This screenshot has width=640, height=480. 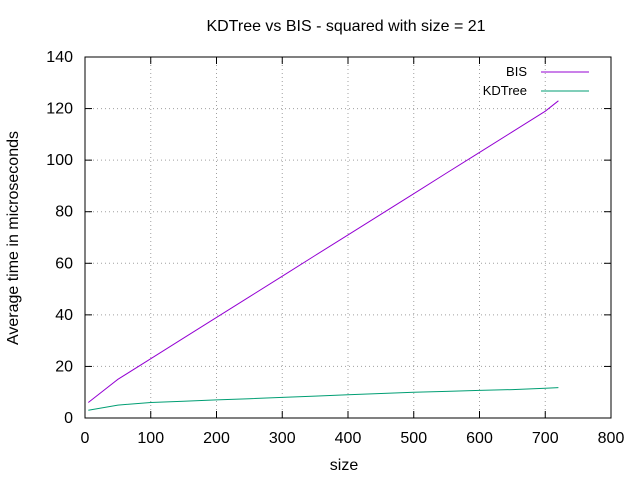 What do you see at coordinates (348, 438) in the screenshot?
I see `x-tick-label: 400` at bounding box center [348, 438].